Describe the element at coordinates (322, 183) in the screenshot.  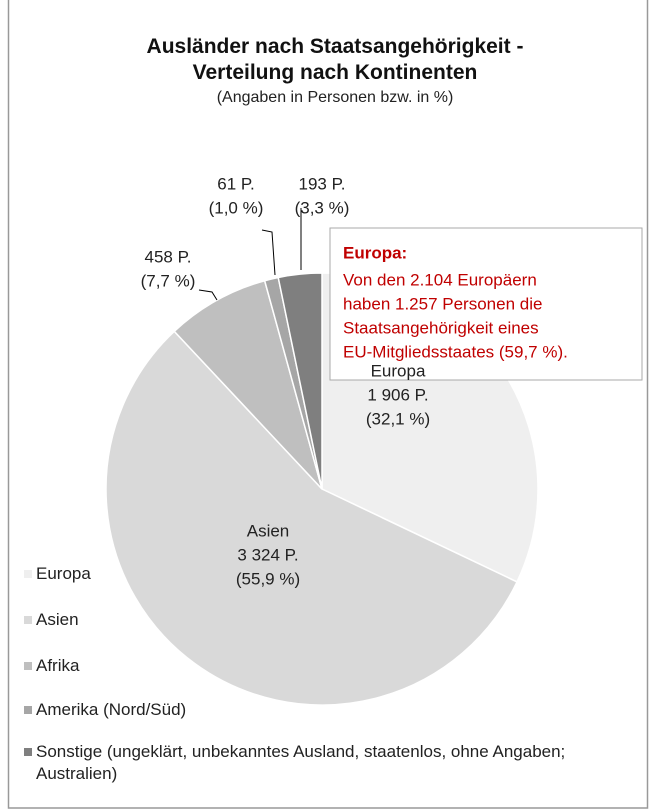
I see `value-label: 193 P.` at that location.